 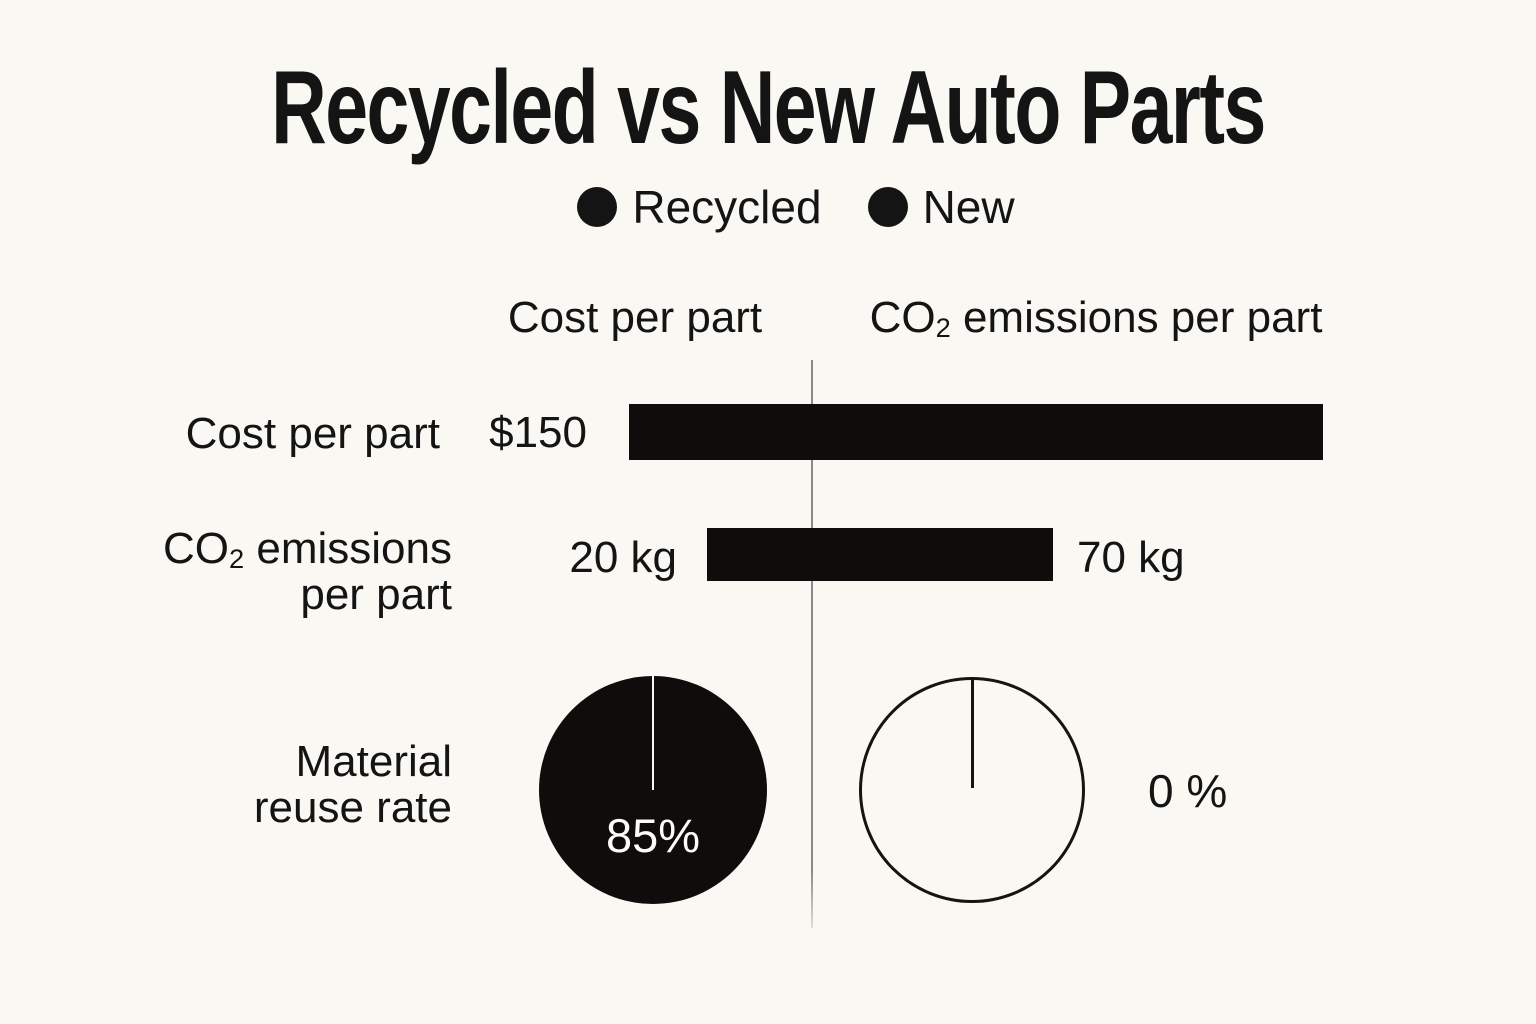 I want to click on co2-bar, so click(x=880, y=554).